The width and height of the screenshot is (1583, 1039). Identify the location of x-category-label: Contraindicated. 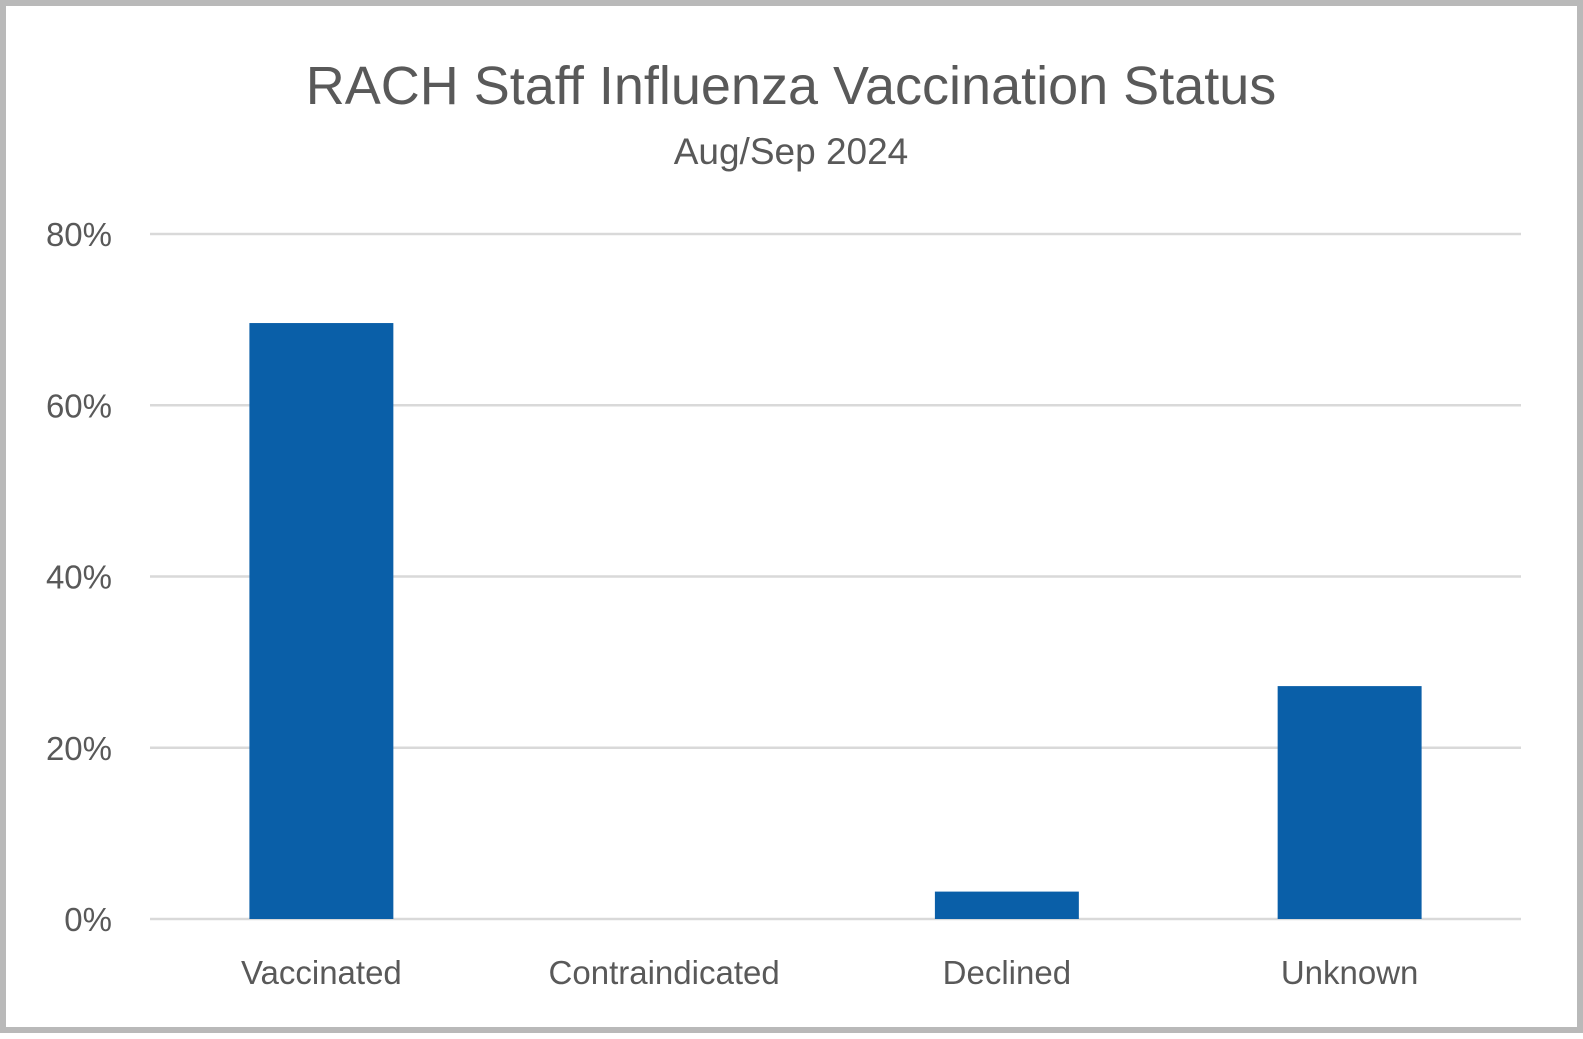
(664, 972).